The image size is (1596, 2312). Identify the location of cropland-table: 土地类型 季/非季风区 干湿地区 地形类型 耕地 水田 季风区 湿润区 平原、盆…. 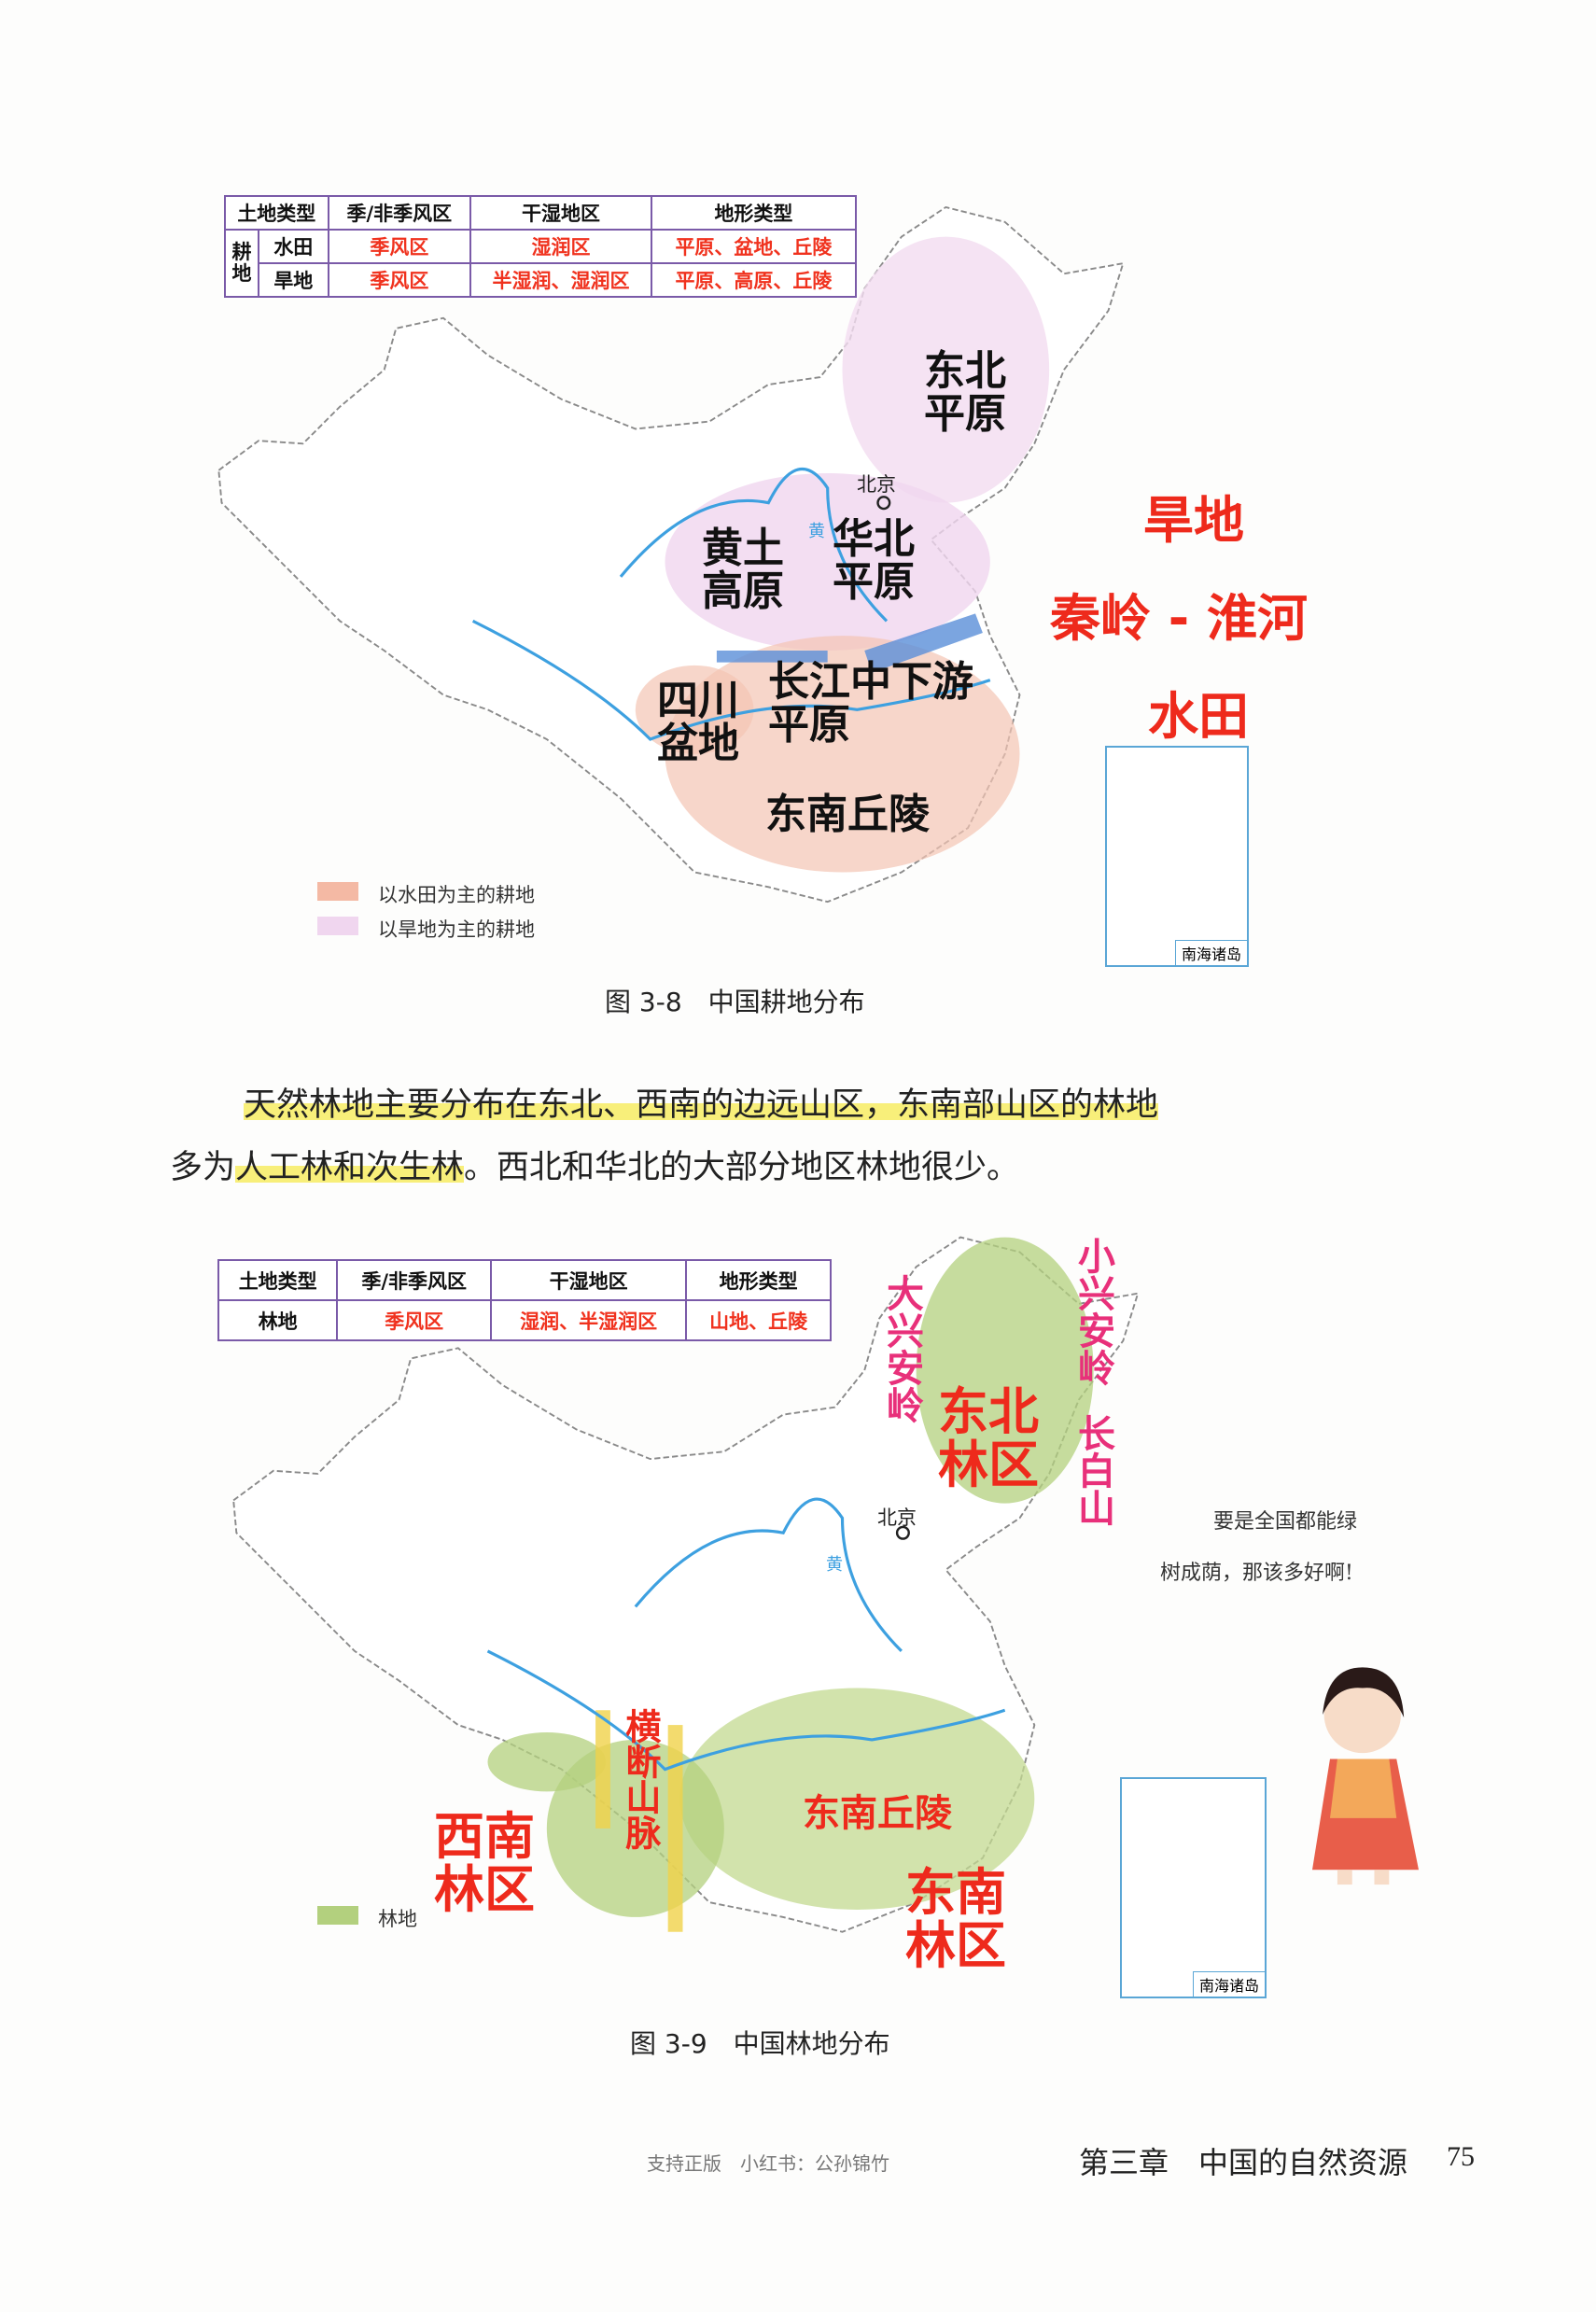
(541, 246).